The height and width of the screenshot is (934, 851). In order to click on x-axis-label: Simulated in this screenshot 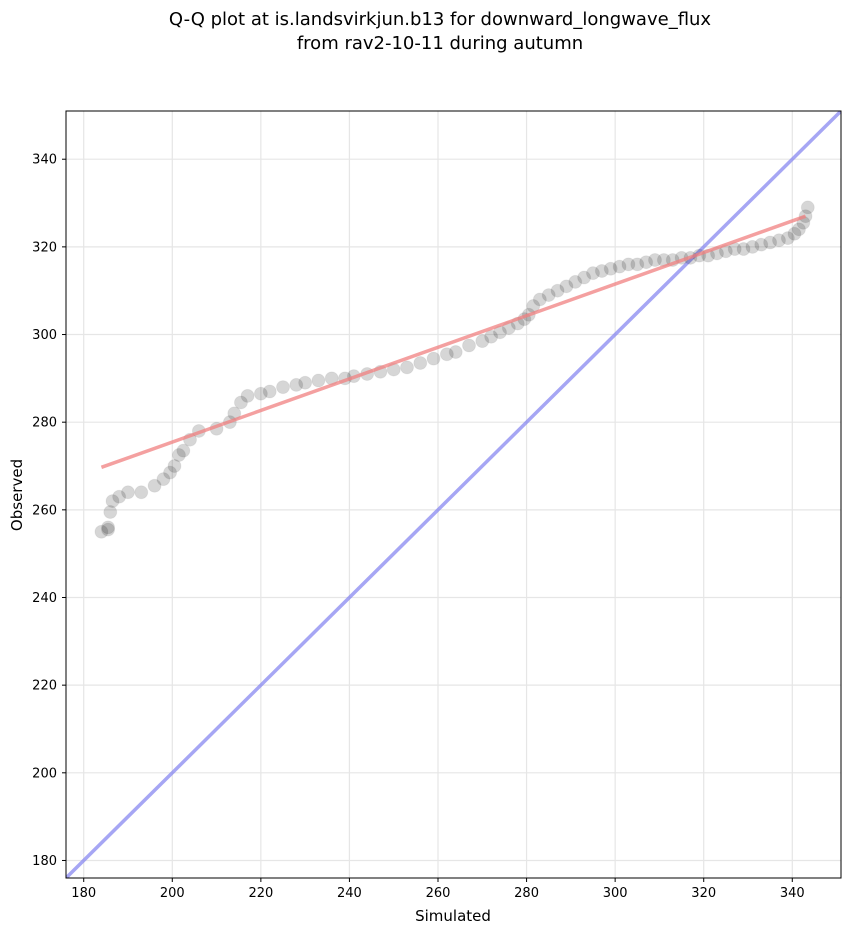, I will do `click(453, 916)`.